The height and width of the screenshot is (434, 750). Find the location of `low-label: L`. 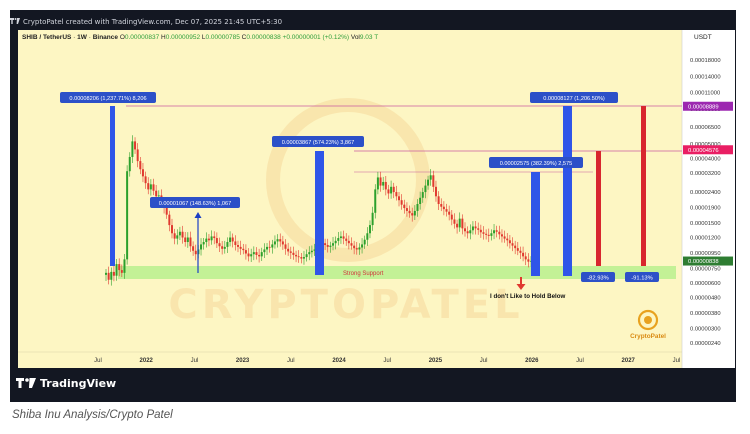

low-label: L is located at coordinates (204, 37).